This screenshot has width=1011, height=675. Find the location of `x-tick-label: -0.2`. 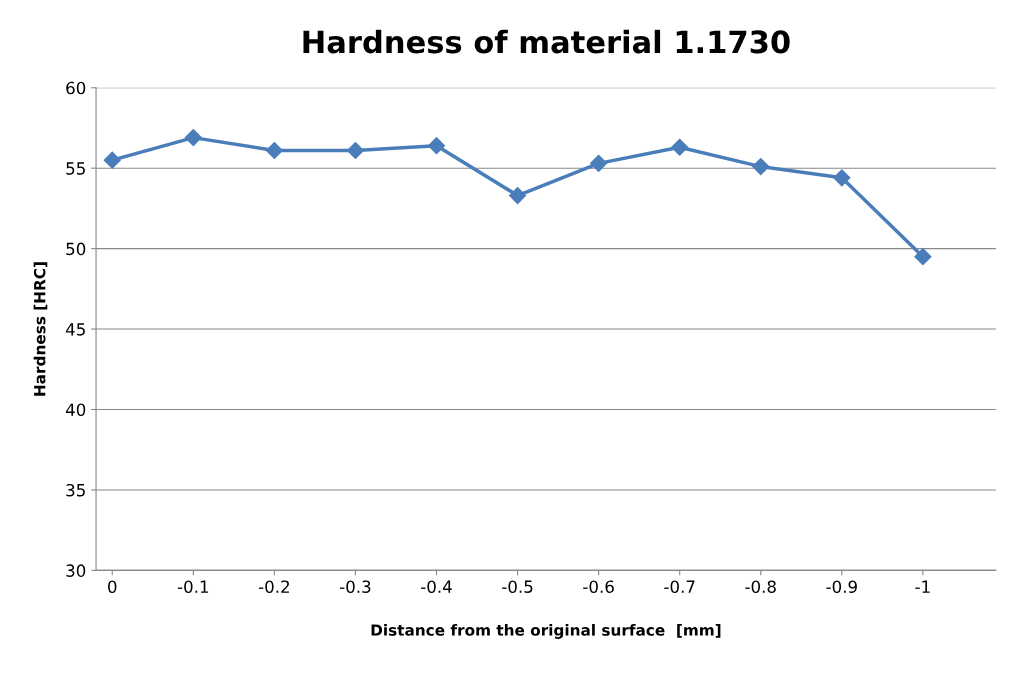

x-tick-label: -0.2 is located at coordinates (273, 586).